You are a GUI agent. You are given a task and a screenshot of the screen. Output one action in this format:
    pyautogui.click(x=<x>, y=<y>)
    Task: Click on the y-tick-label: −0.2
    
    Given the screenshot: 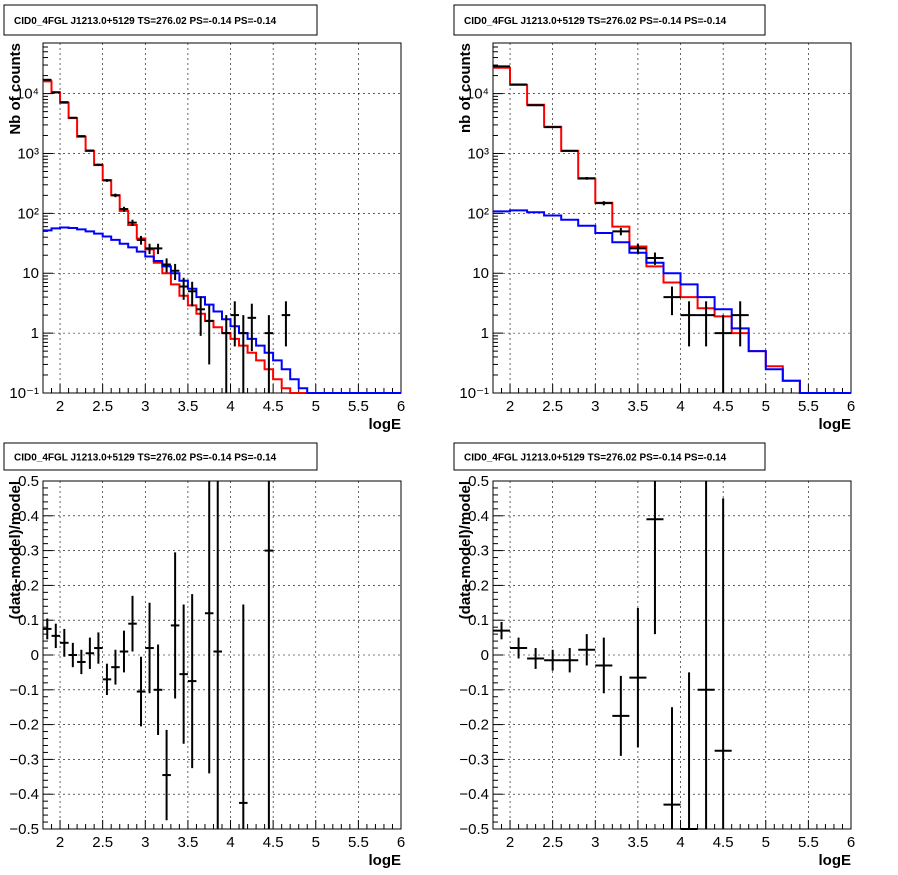 What is the action you would take?
    pyautogui.click(x=24, y=725)
    